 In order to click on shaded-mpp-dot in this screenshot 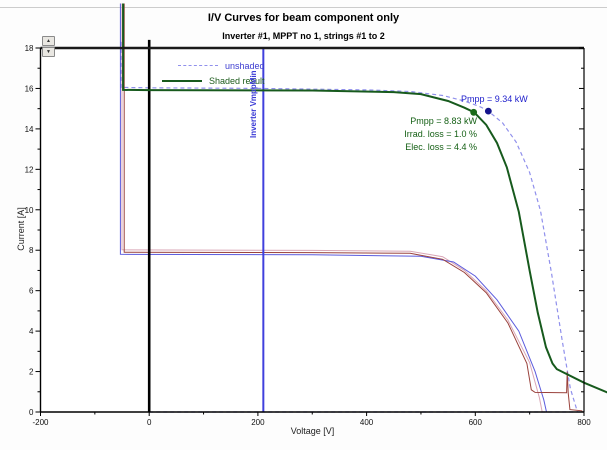, I will do `click(474, 112)`.